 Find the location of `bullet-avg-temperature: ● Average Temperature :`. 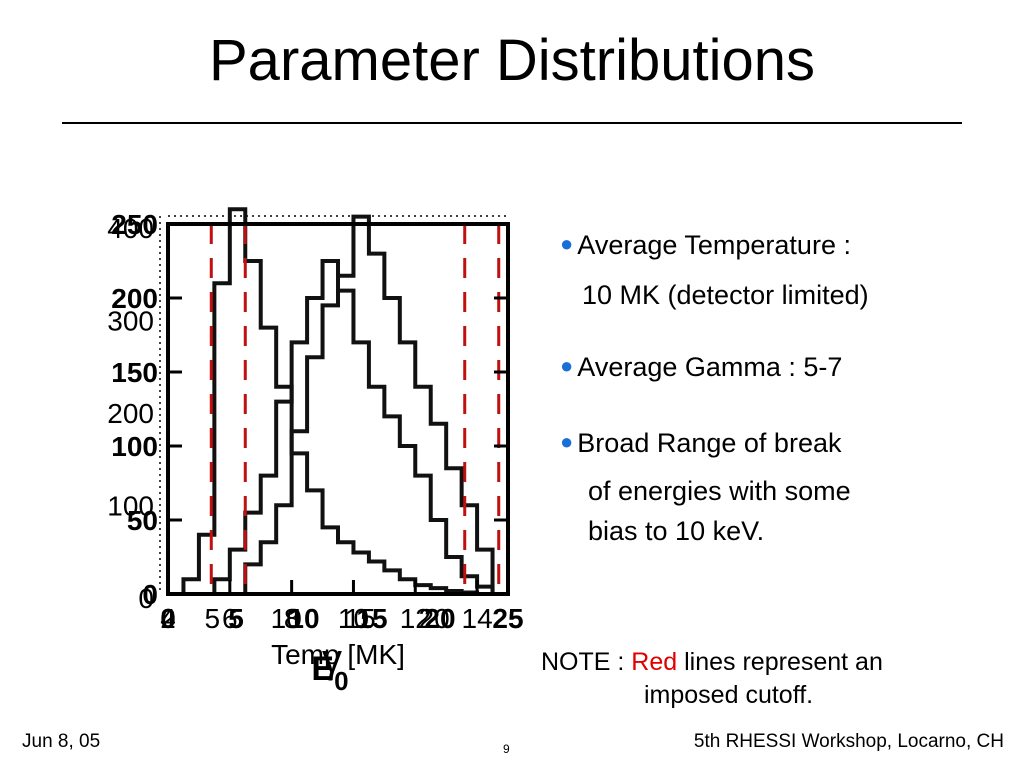

bullet-avg-temperature: ● Average Temperature : is located at coordinates (705, 245).